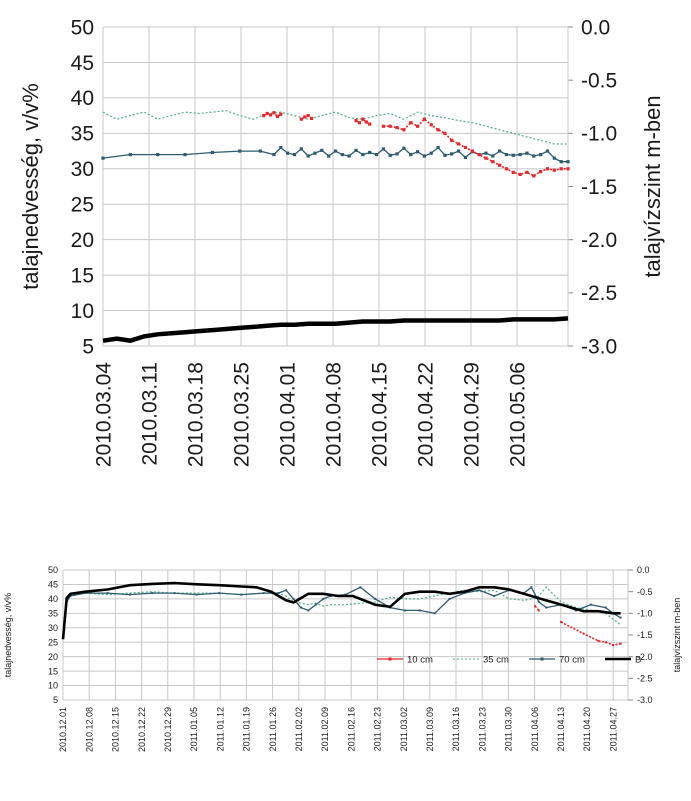 This screenshot has width=691, height=801. Describe the element at coordinates (572, 660) in the screenshot. I see `chart2-legend-label-s70: 70 cm` at that location.